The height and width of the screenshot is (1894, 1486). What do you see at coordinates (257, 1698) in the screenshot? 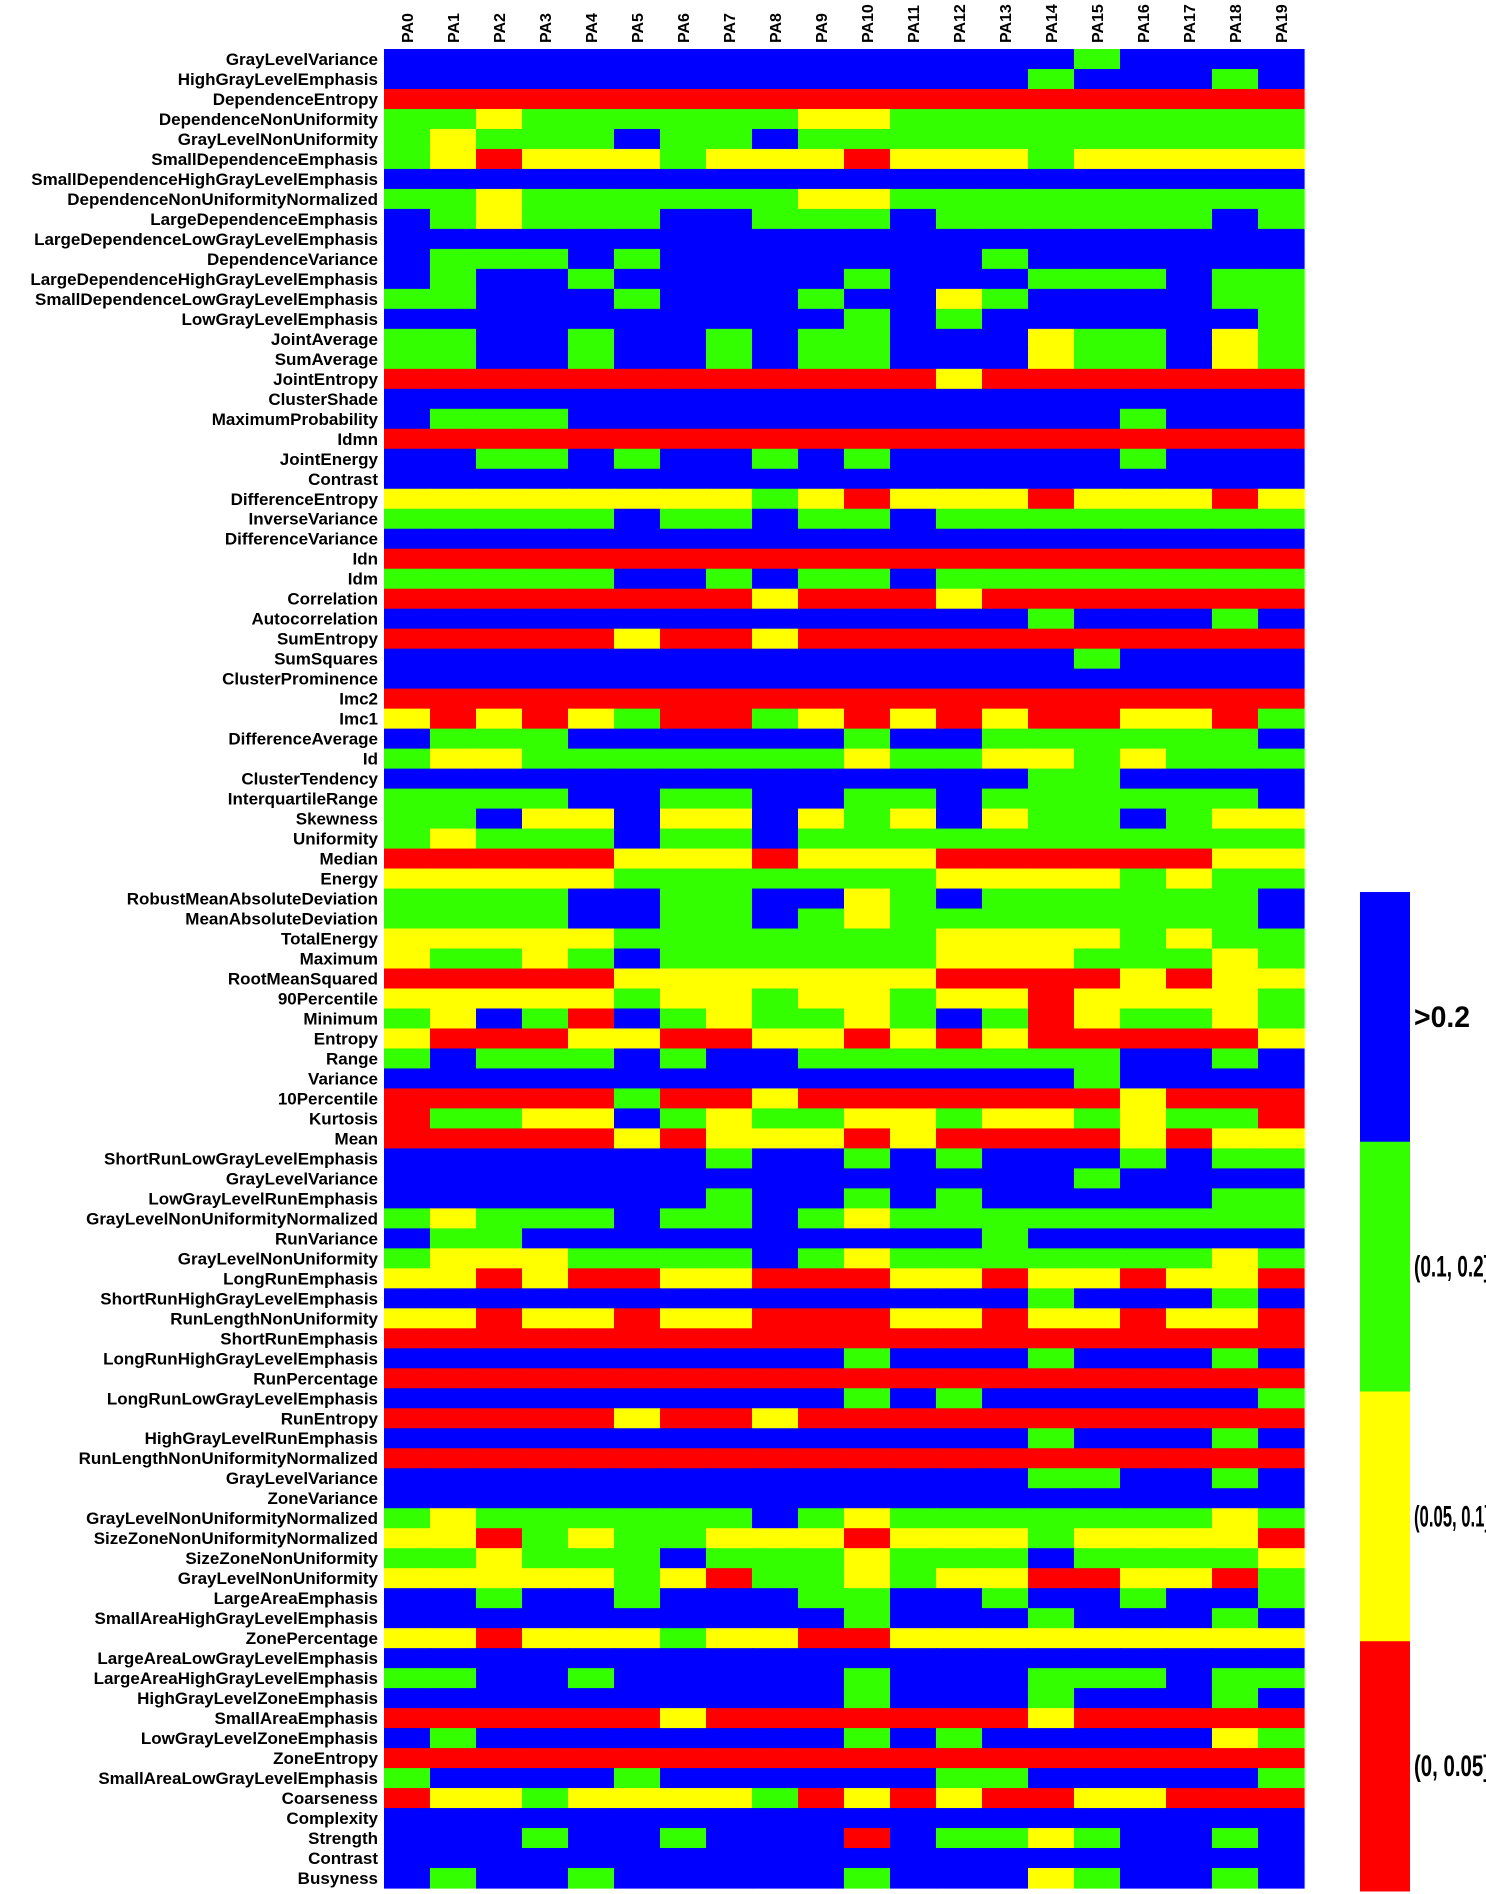
I see `row-label: HighGrayLevelZoneEmphasis` at bounding box center [257, 1698].